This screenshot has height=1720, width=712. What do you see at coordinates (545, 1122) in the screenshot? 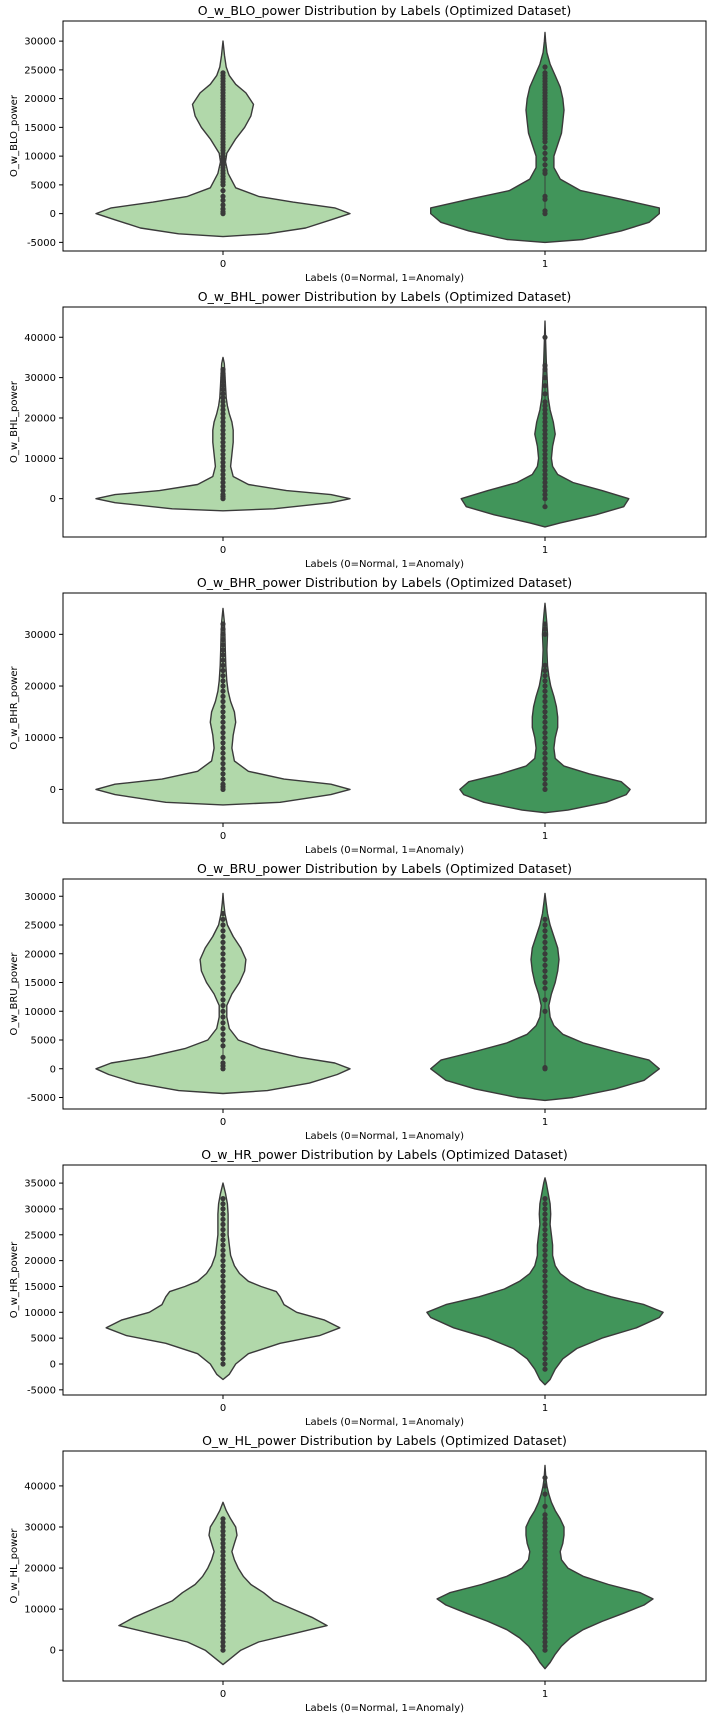
I see `x-tick-label: 1` at bounding box center [545, 1122].